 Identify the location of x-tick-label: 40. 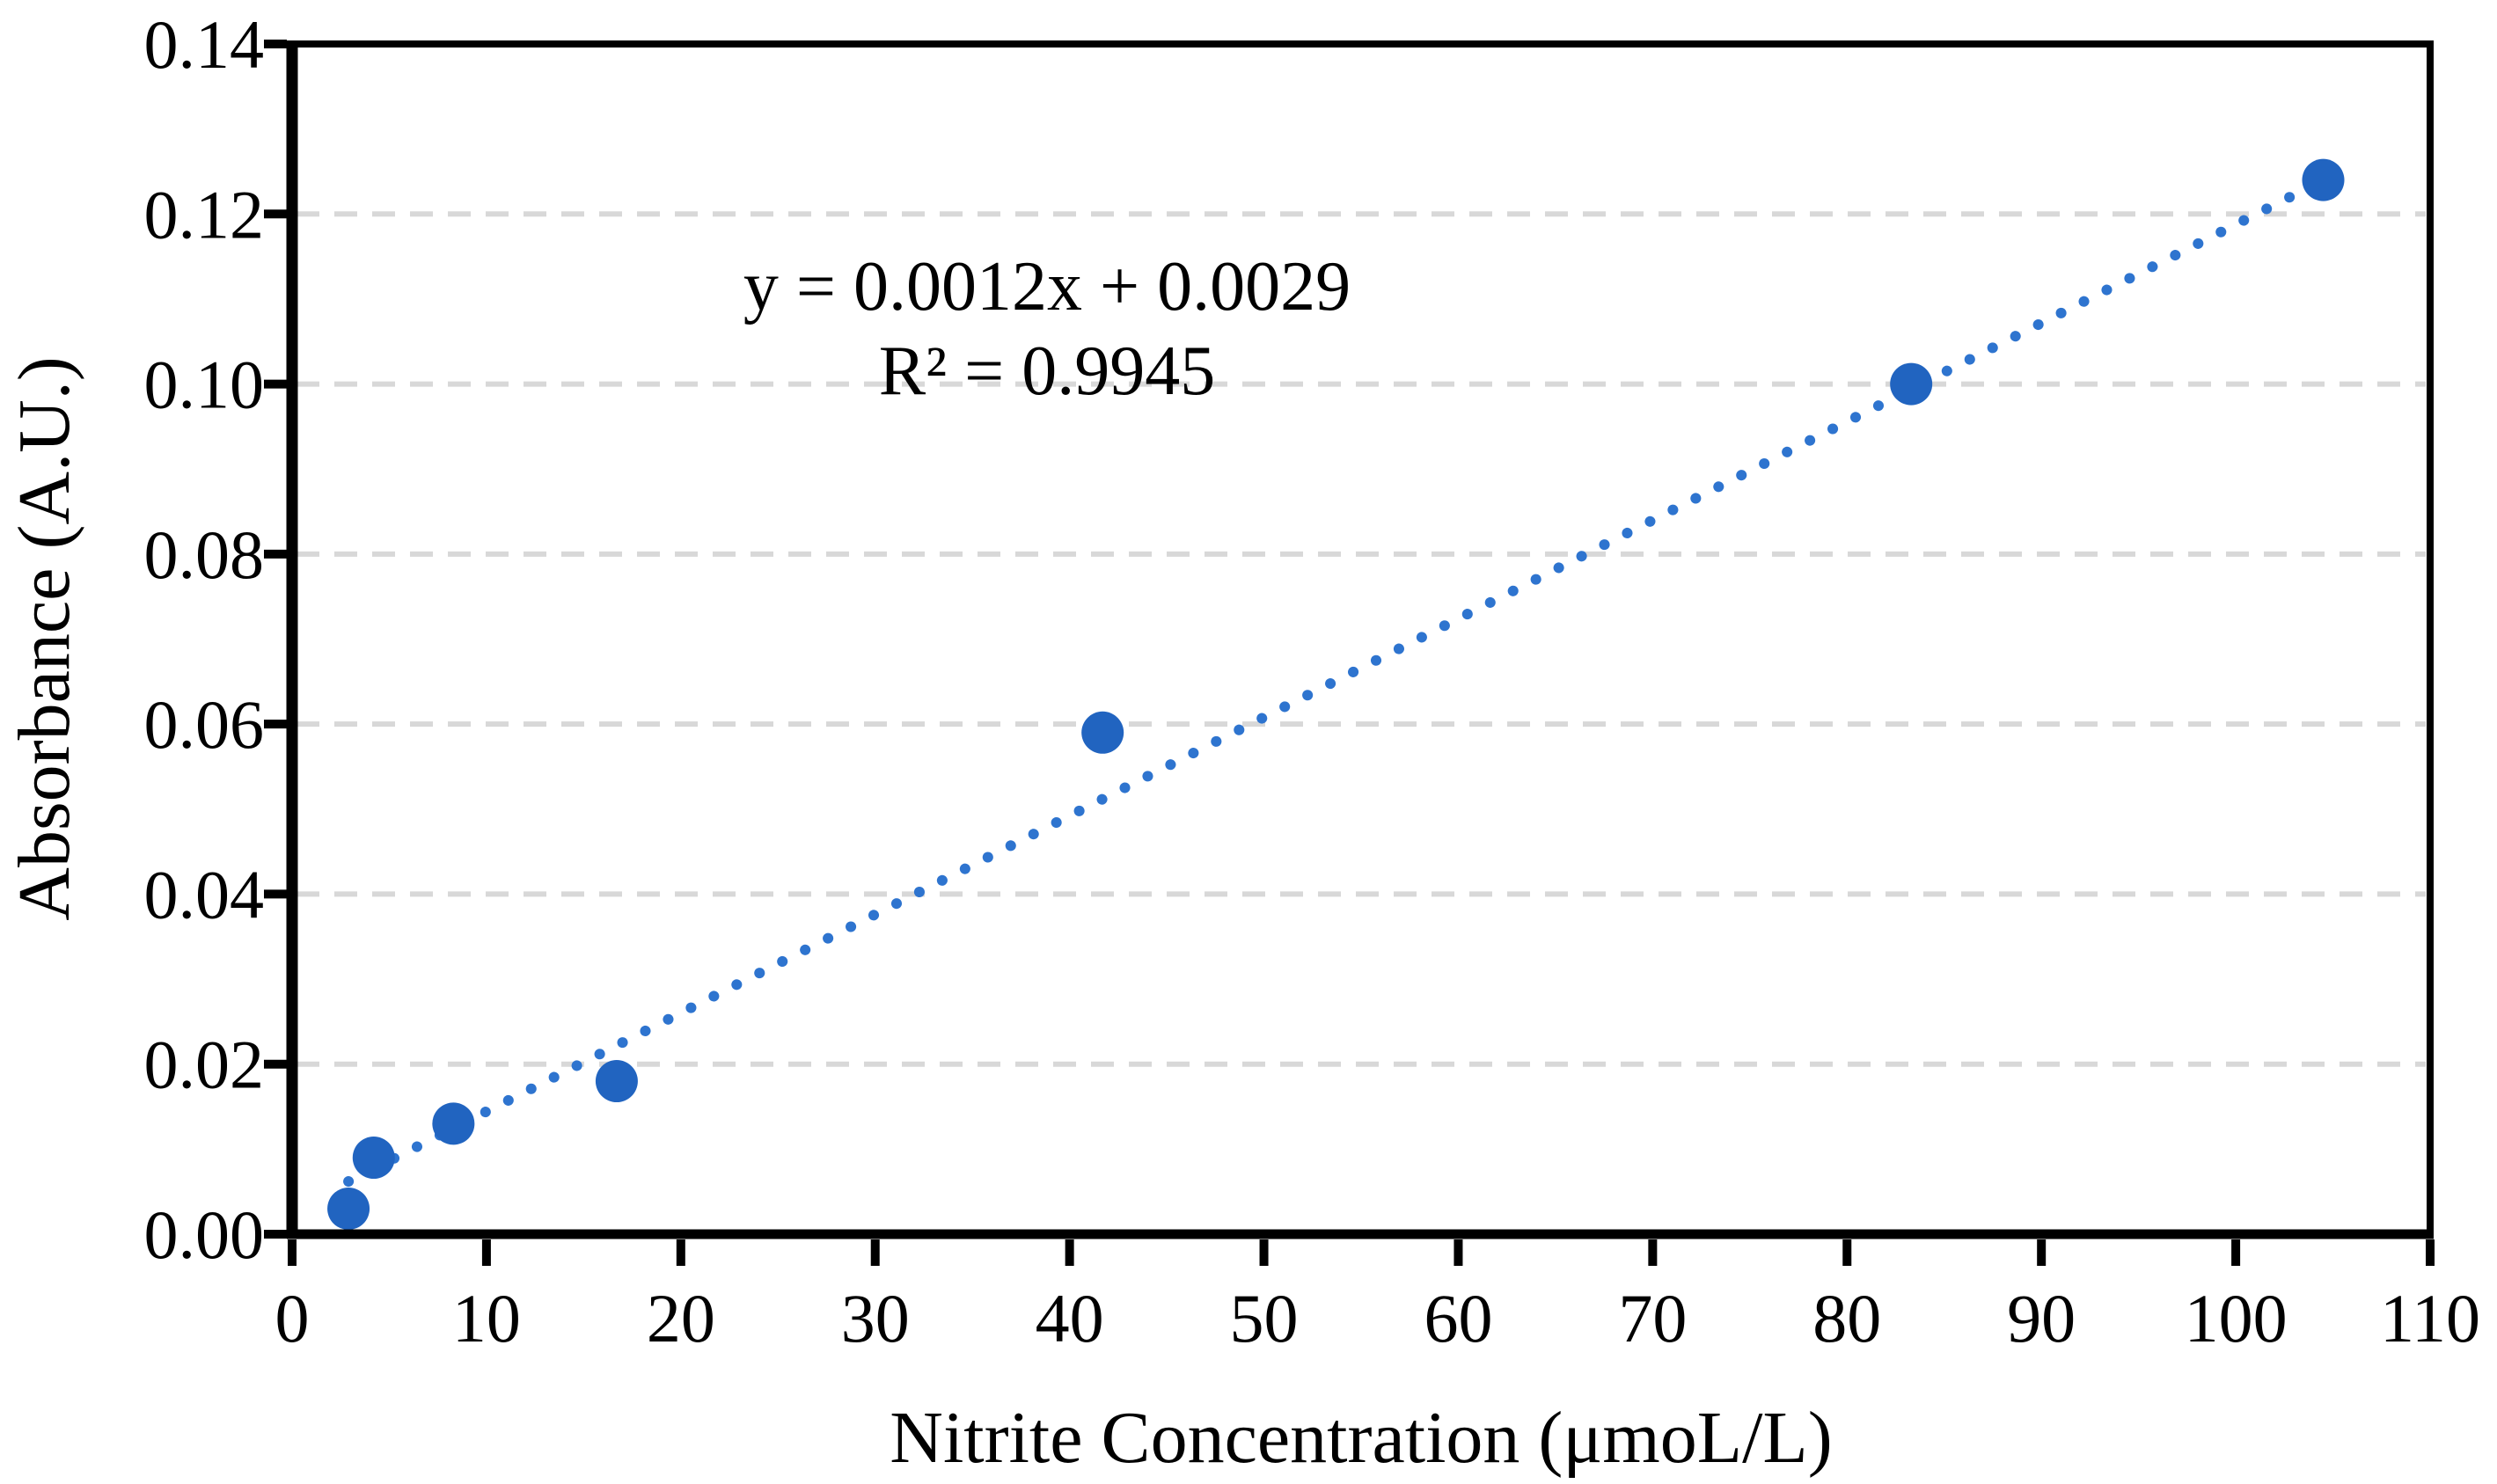
(1070, 1318).